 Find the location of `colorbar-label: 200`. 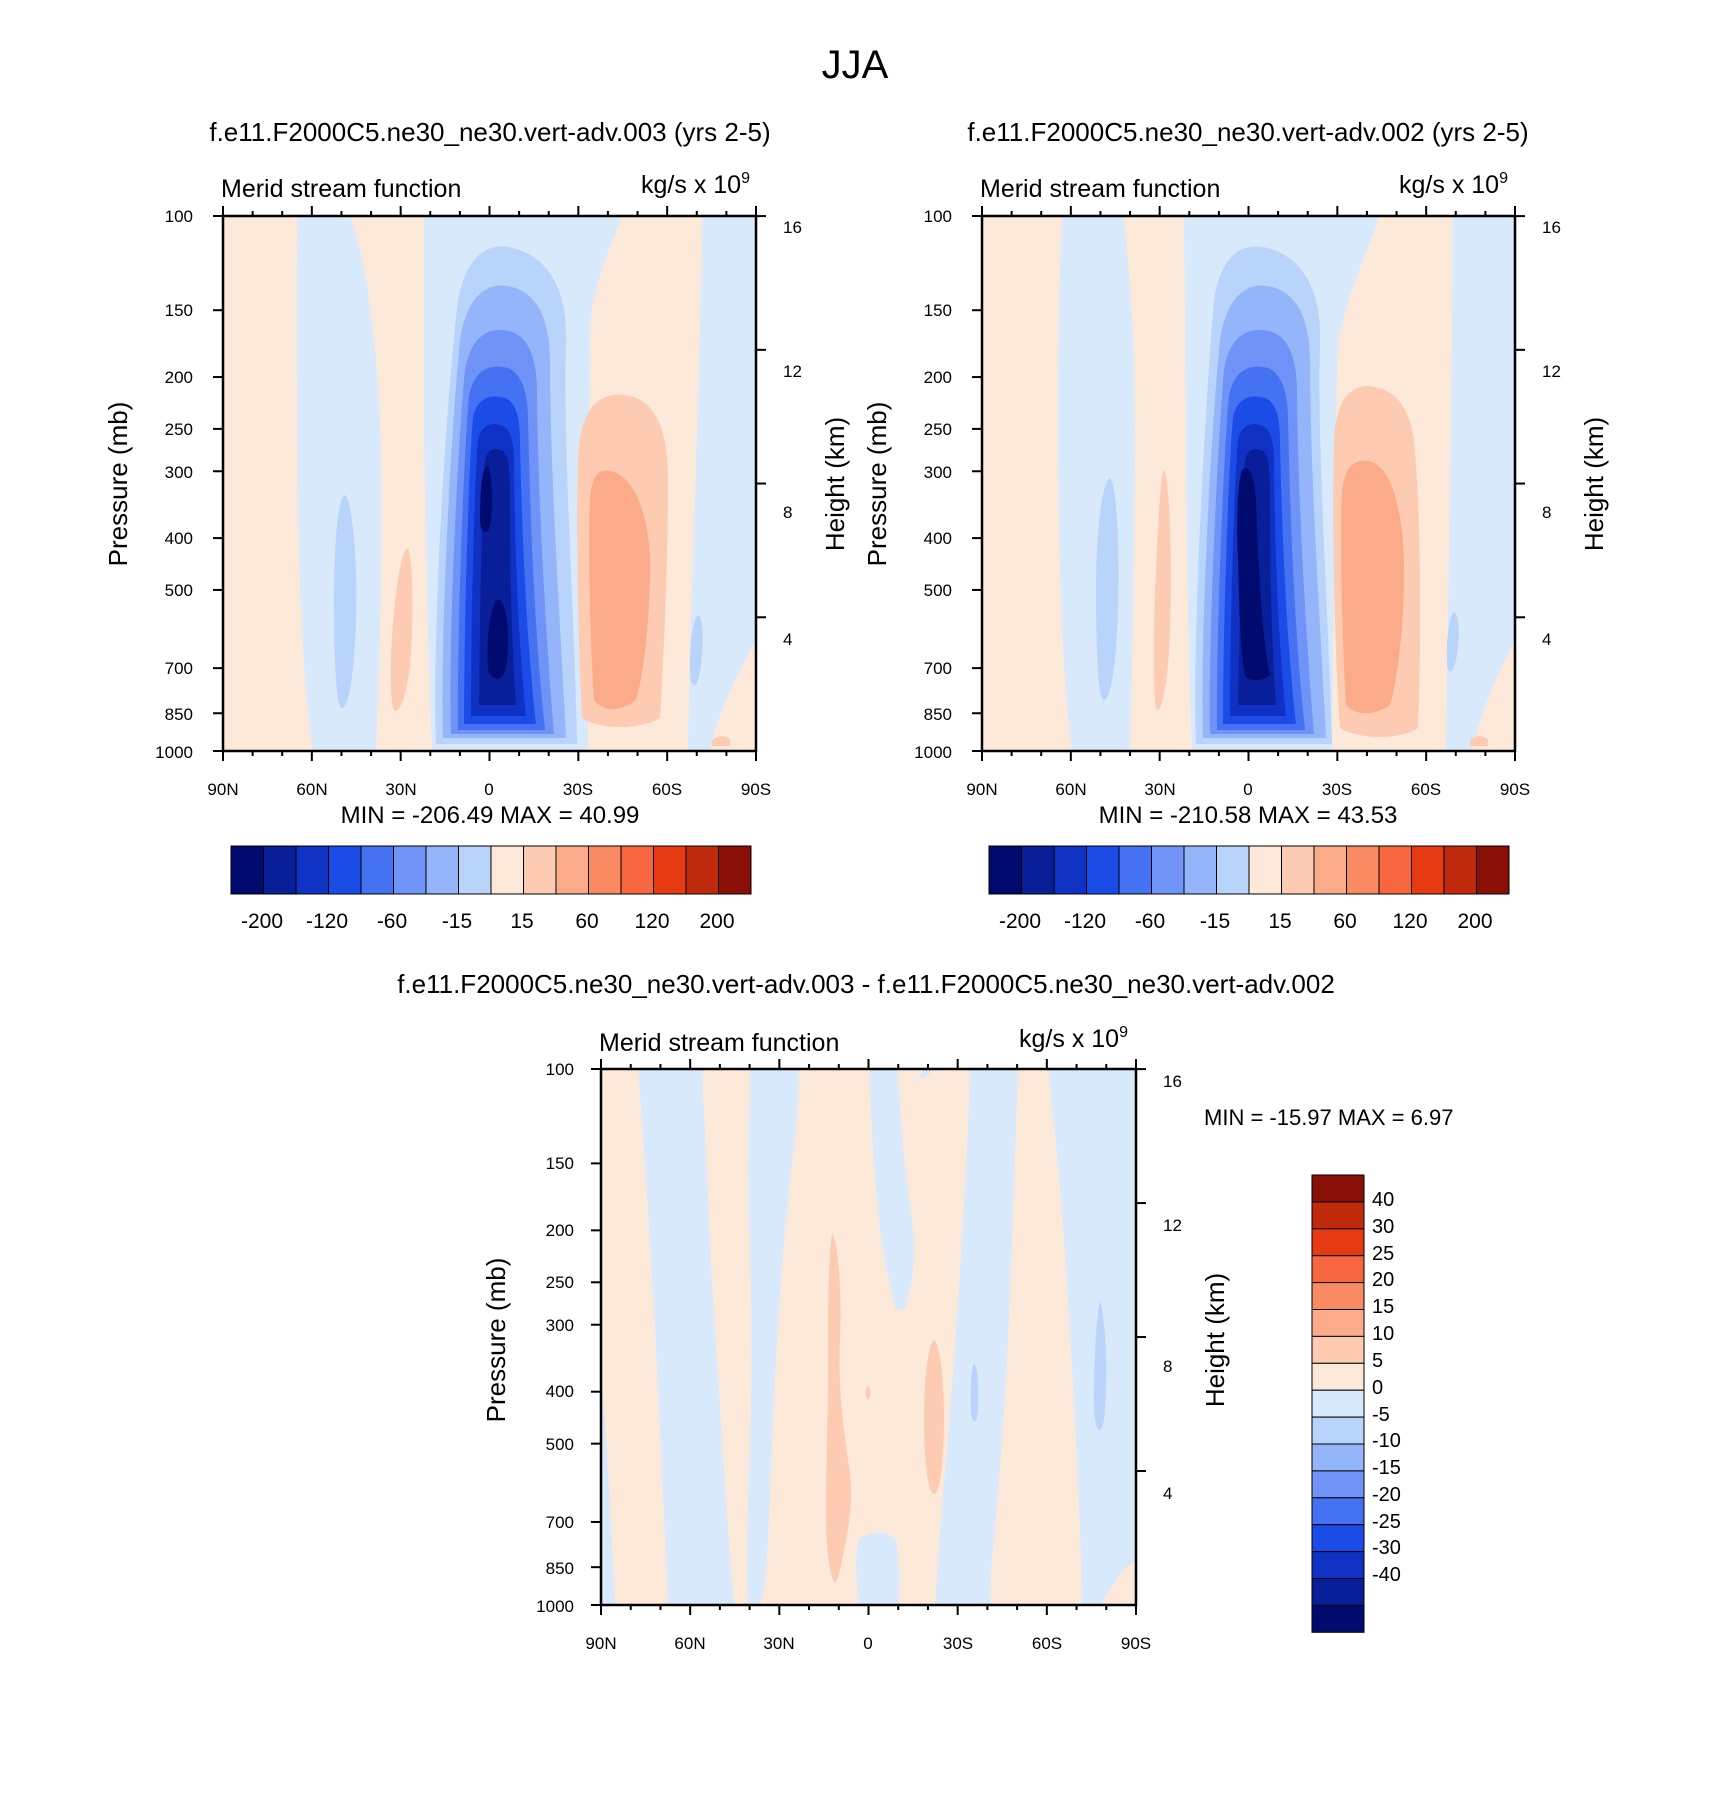

colorbar-label: 200 is located at coordinates (1474, 921).